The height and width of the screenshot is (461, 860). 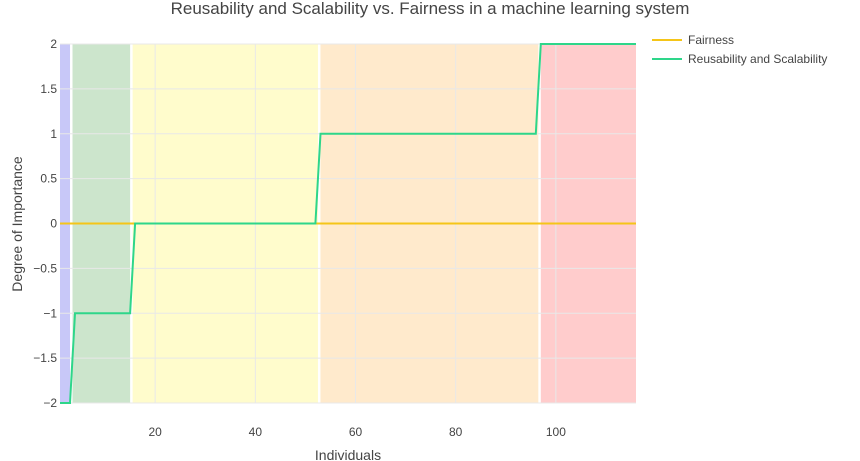 I want to click on y-tick-label: 1, so click(x=53, y=134).